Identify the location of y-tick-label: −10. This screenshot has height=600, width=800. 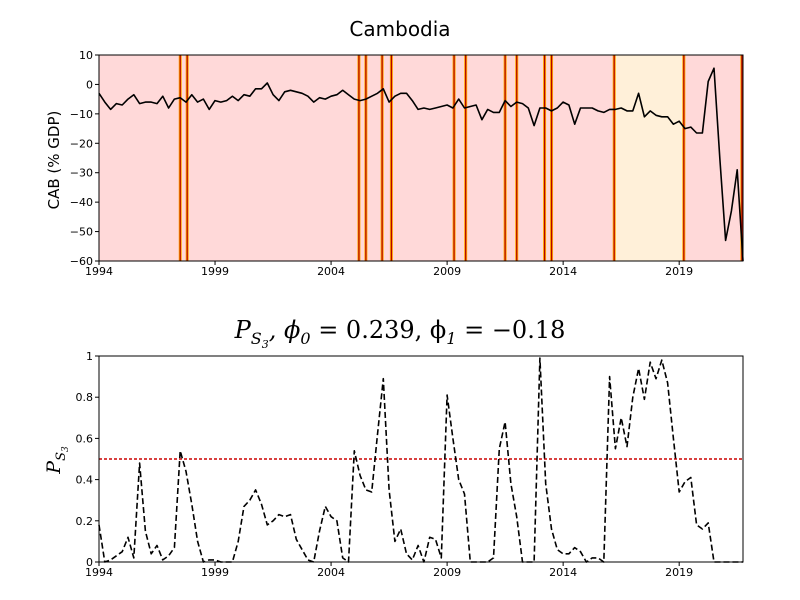
(81, 114).